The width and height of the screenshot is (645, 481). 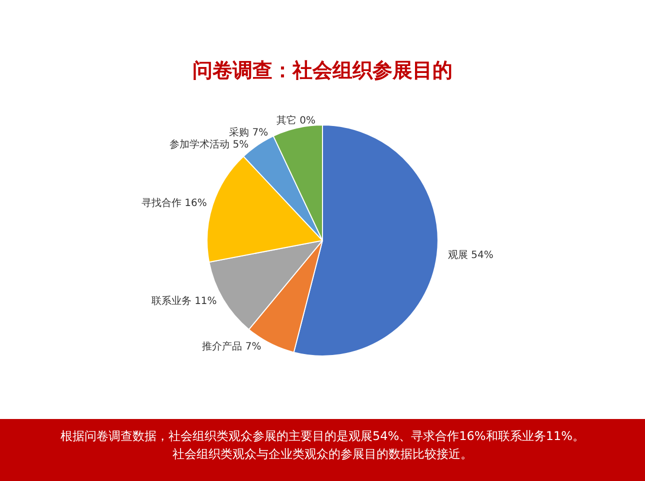 I want to click on slice-label: 采购 7%, so click(x=248, y=132).